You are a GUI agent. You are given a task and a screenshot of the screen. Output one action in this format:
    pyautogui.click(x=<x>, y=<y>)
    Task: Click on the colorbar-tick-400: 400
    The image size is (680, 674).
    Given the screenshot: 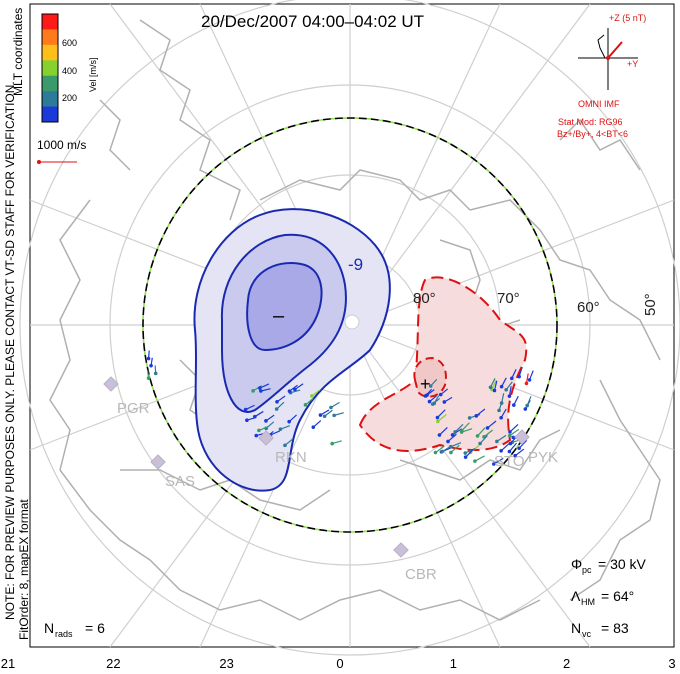 What is the action you would take?
    pyautogui.click(x=69, y=71)
    